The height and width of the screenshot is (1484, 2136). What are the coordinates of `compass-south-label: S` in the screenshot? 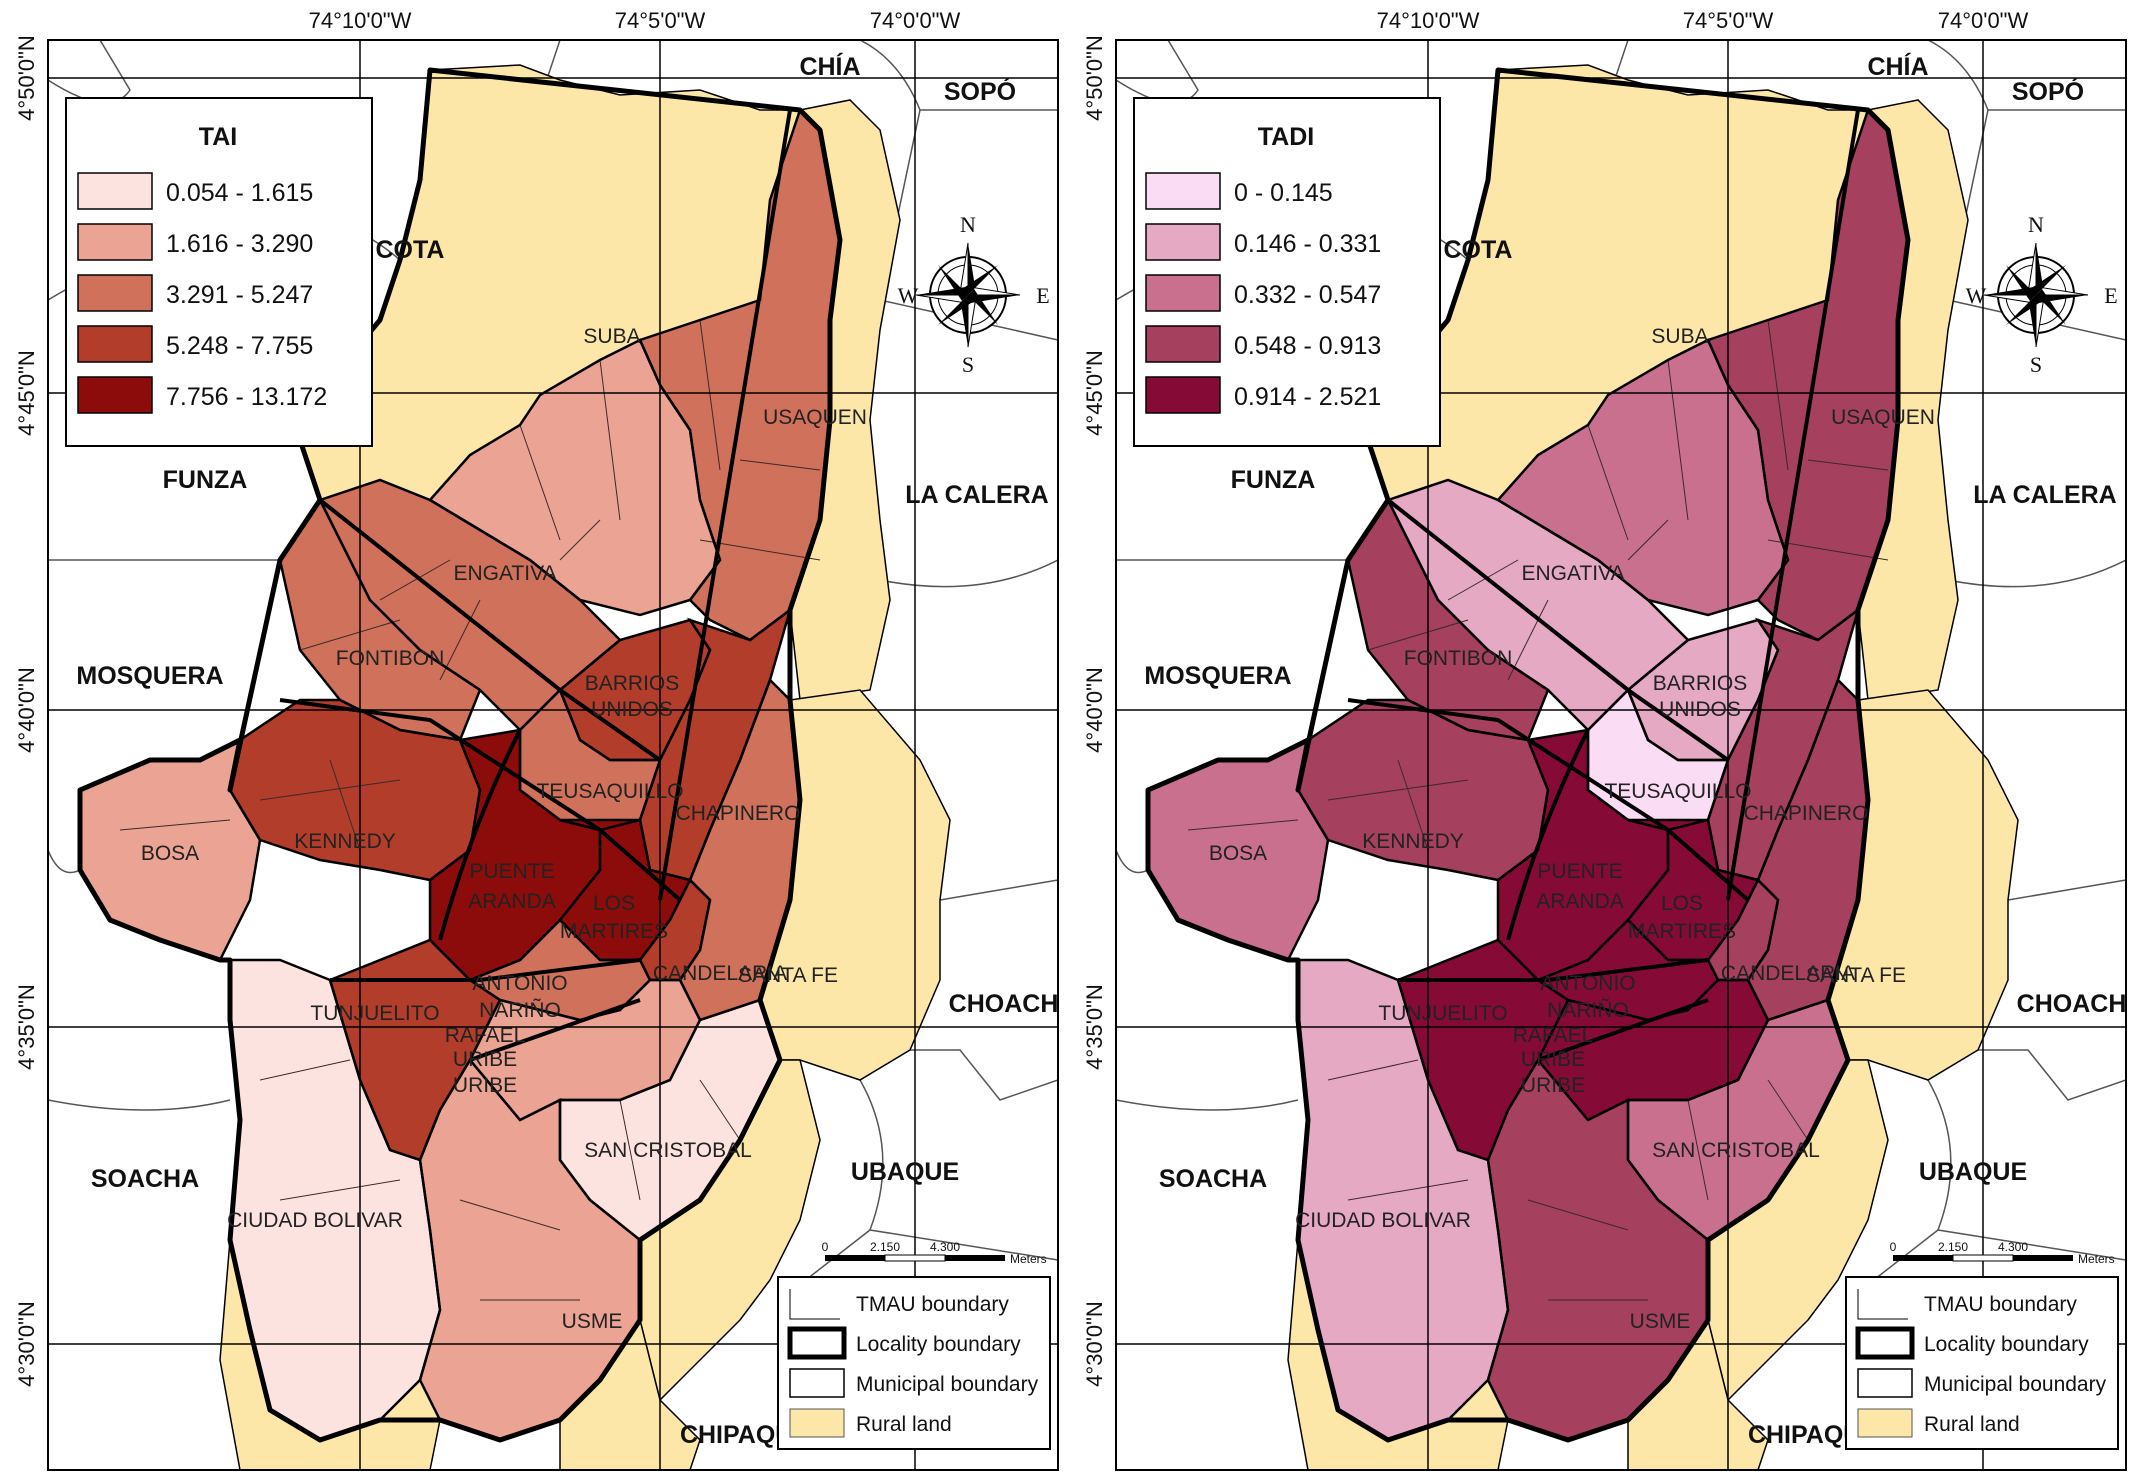 It's located at (968, 364).